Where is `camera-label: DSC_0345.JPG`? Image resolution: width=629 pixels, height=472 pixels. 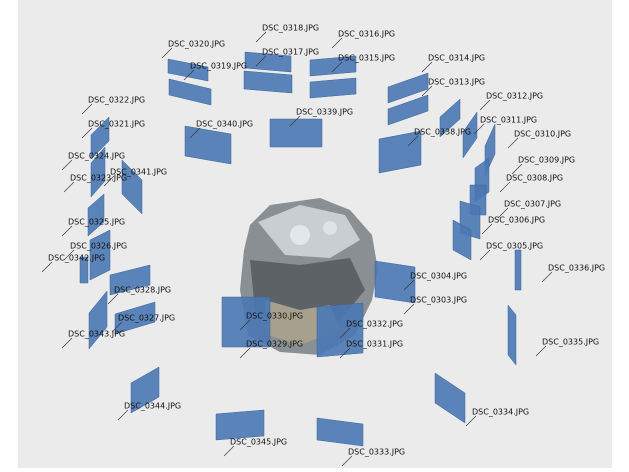 camera-label: DSC_0345.JPG is located at coordinates (258, 442).